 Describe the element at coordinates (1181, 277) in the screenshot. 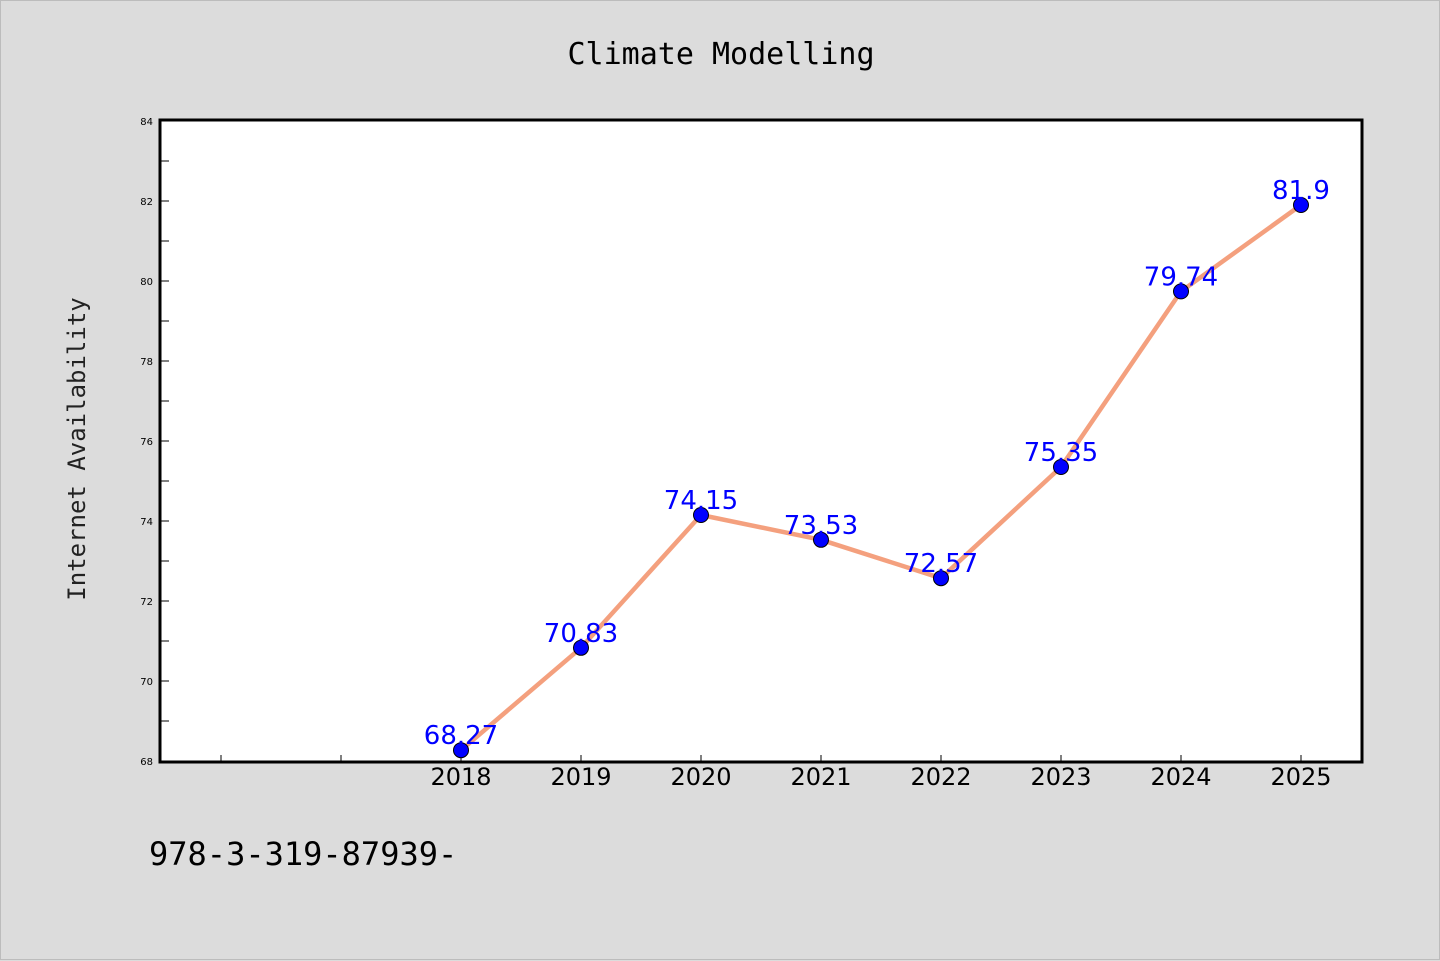

I see `data-label: 79.74` at that location.